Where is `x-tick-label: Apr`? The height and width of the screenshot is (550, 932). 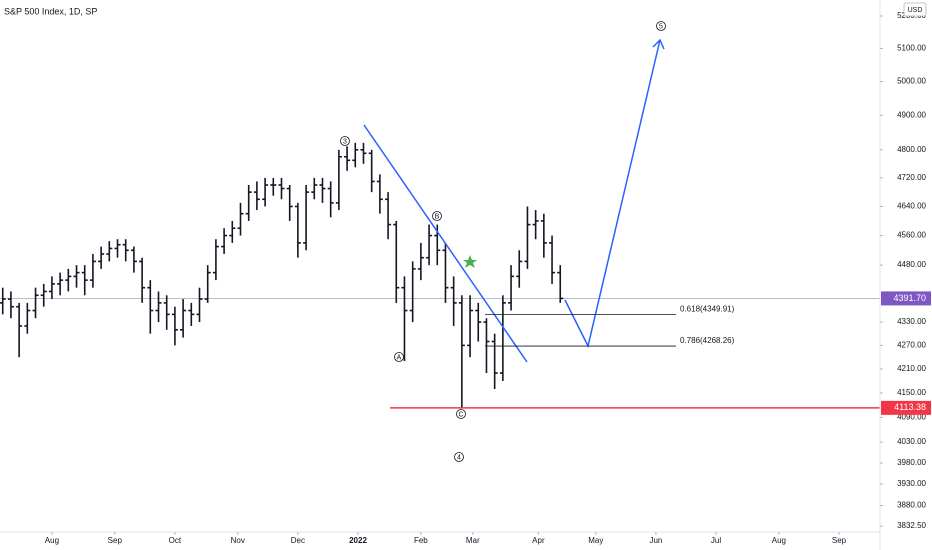 x-tick-label: Apr is located at coordinates (538, 540).